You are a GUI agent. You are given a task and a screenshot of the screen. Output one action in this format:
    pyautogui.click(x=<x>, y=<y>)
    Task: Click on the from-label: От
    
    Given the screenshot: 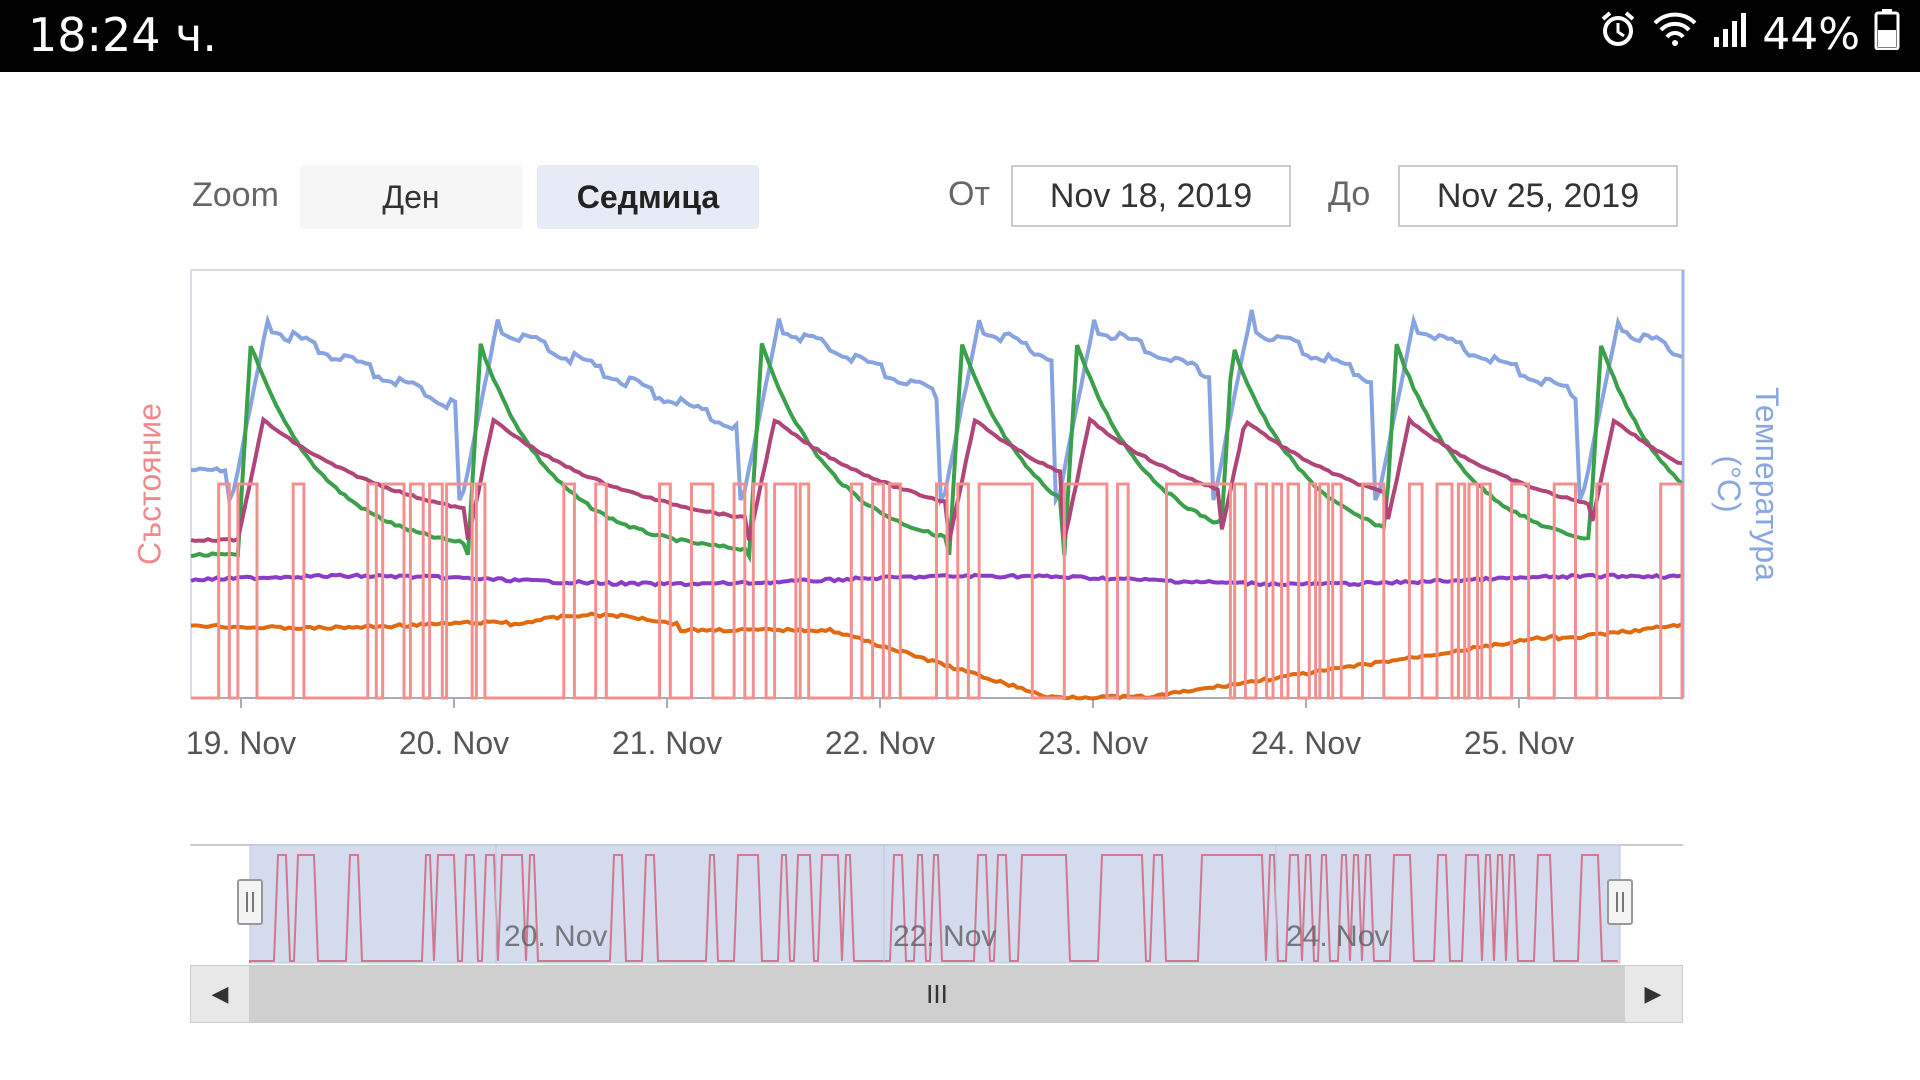 What is the action you would take?
    pyautogui.click(x=969, y=194)
    